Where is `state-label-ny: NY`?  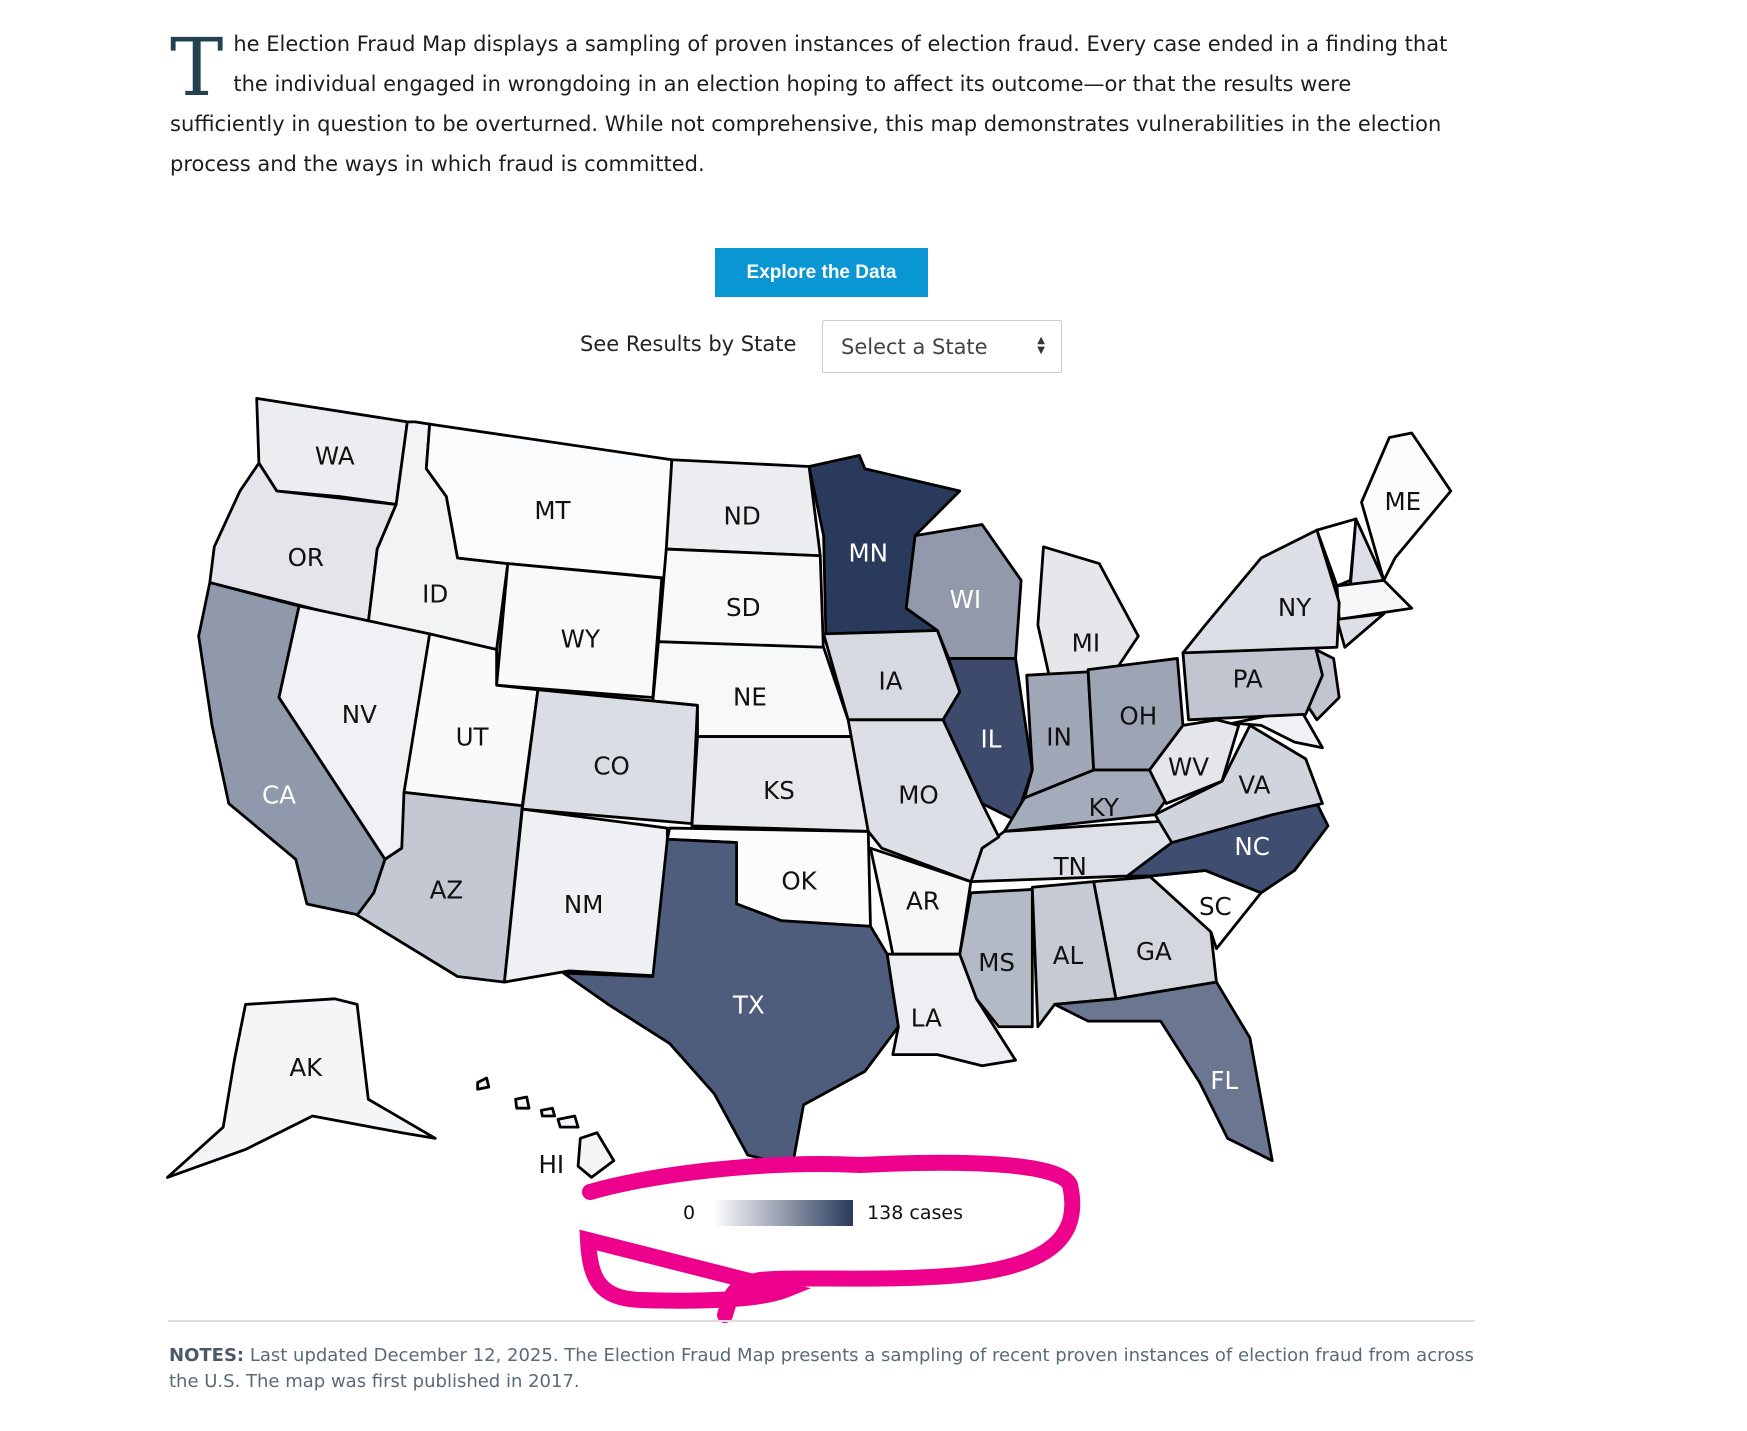
state-label-ny: NY is located at coordinates (1295, 607).